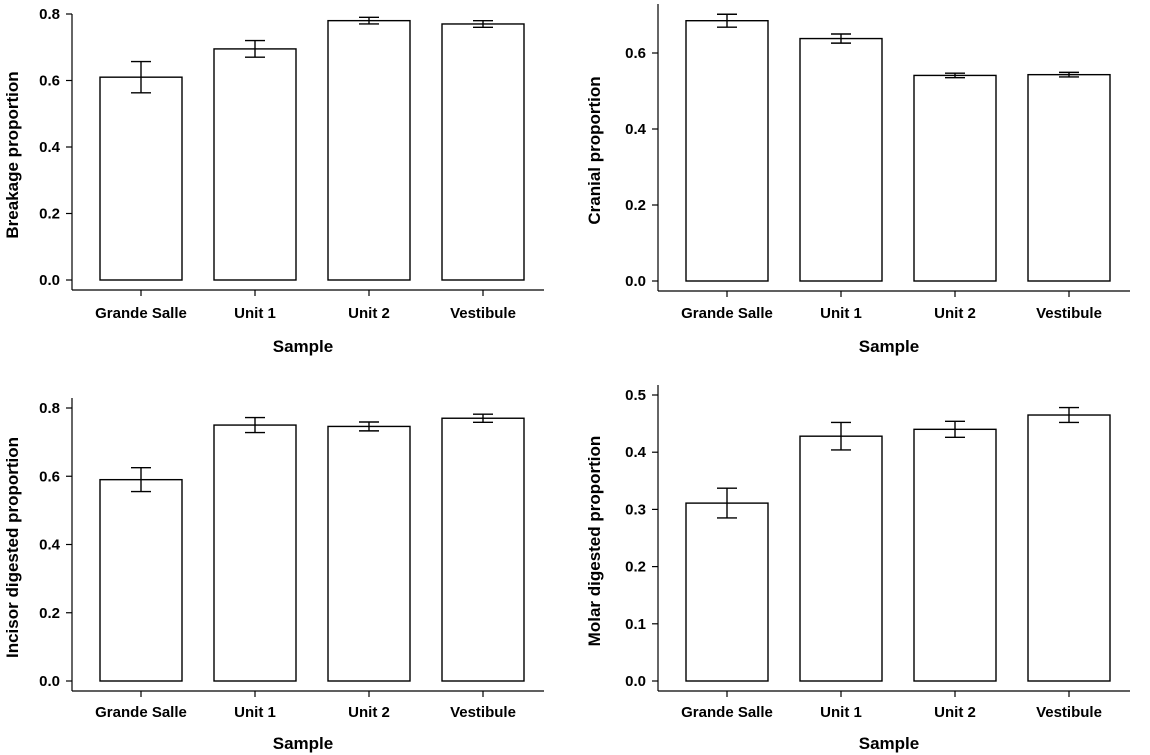 The width and height of the screenshot is (1150, 755). Describe the element at coordinates (12, 154) in the screenshot. I see `y-axis-title: Breakage proportion` at that location.